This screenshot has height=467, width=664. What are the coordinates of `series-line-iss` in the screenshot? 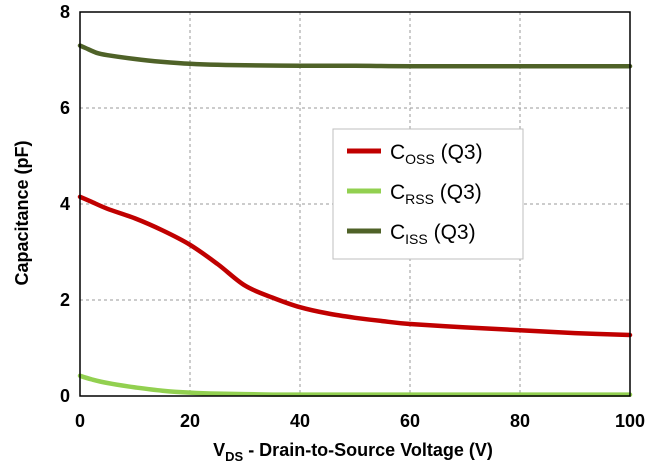 It's located at (355, 56).